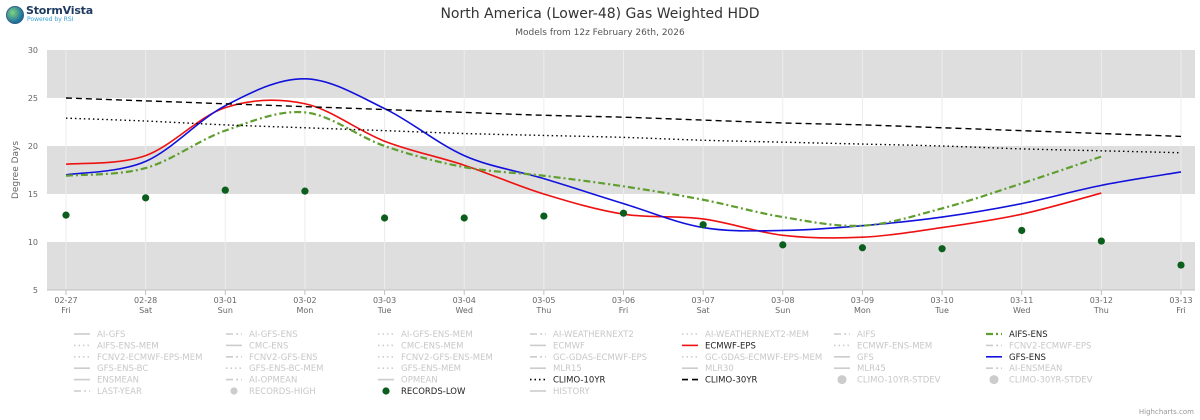 The width and height of the screenshot is (1200, 420). I want to click on legend-item-gc-gdas-ecmwf-eps: GC-GDAS-ECMWF-EPS, so click(588, 358).